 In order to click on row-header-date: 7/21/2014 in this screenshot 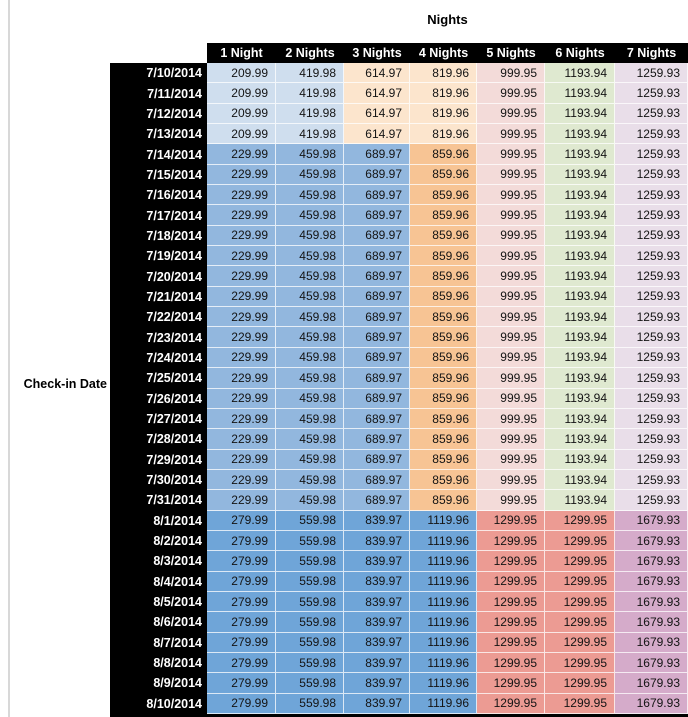, I will do `click(174, 296)`.